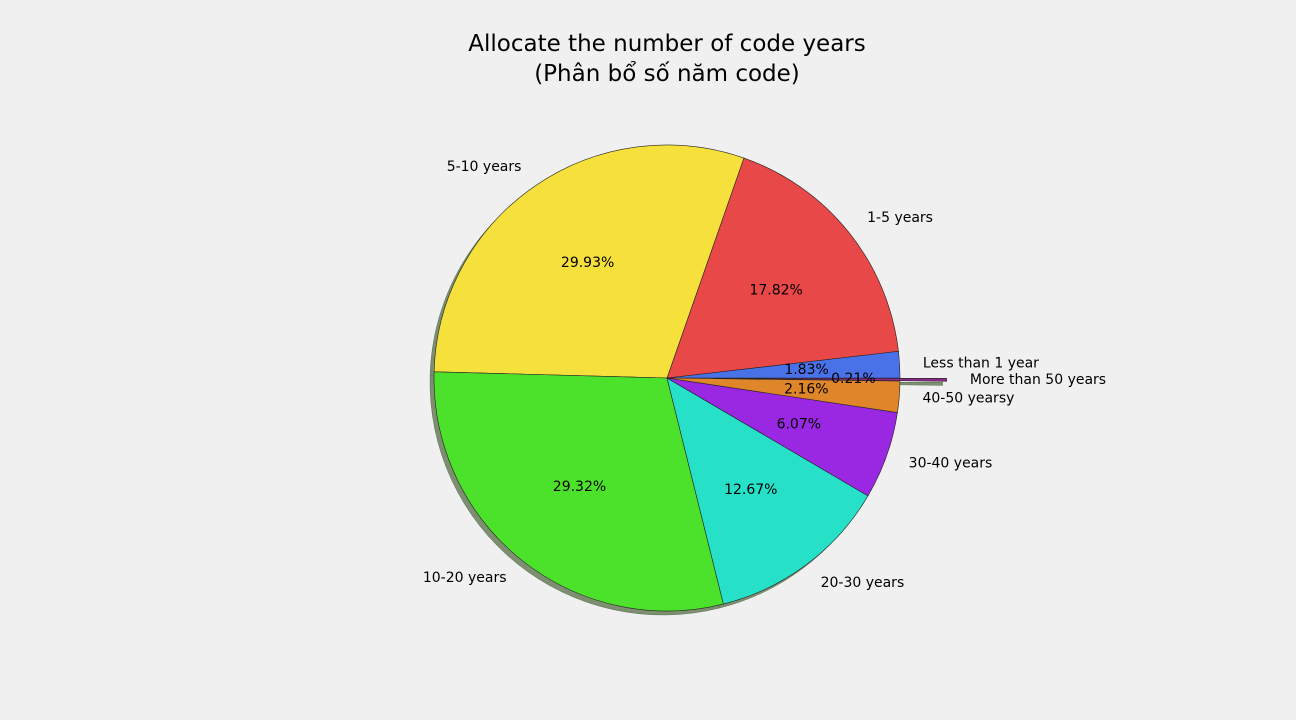 The height and width of the screenshot is (720, 1296). I want to click on slice-20-30-years, so click(767, 491).